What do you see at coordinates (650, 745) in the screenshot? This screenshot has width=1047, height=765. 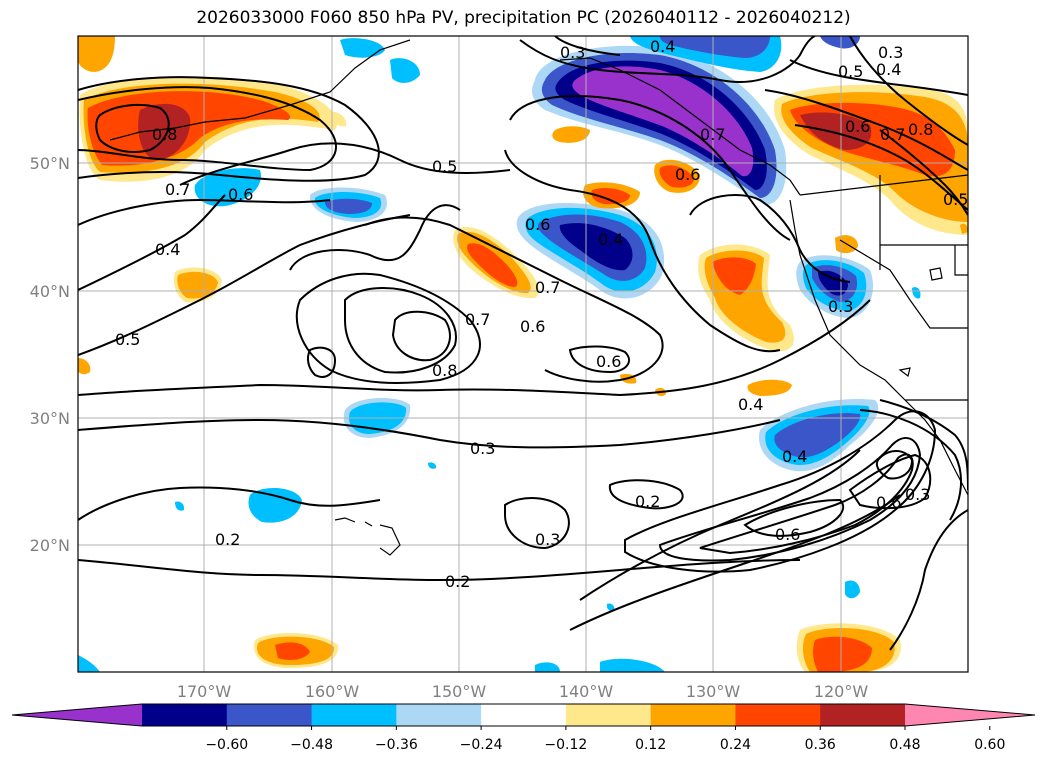 I see `colorbar-tick-label: 0.12` at bounding box center [650, 745].